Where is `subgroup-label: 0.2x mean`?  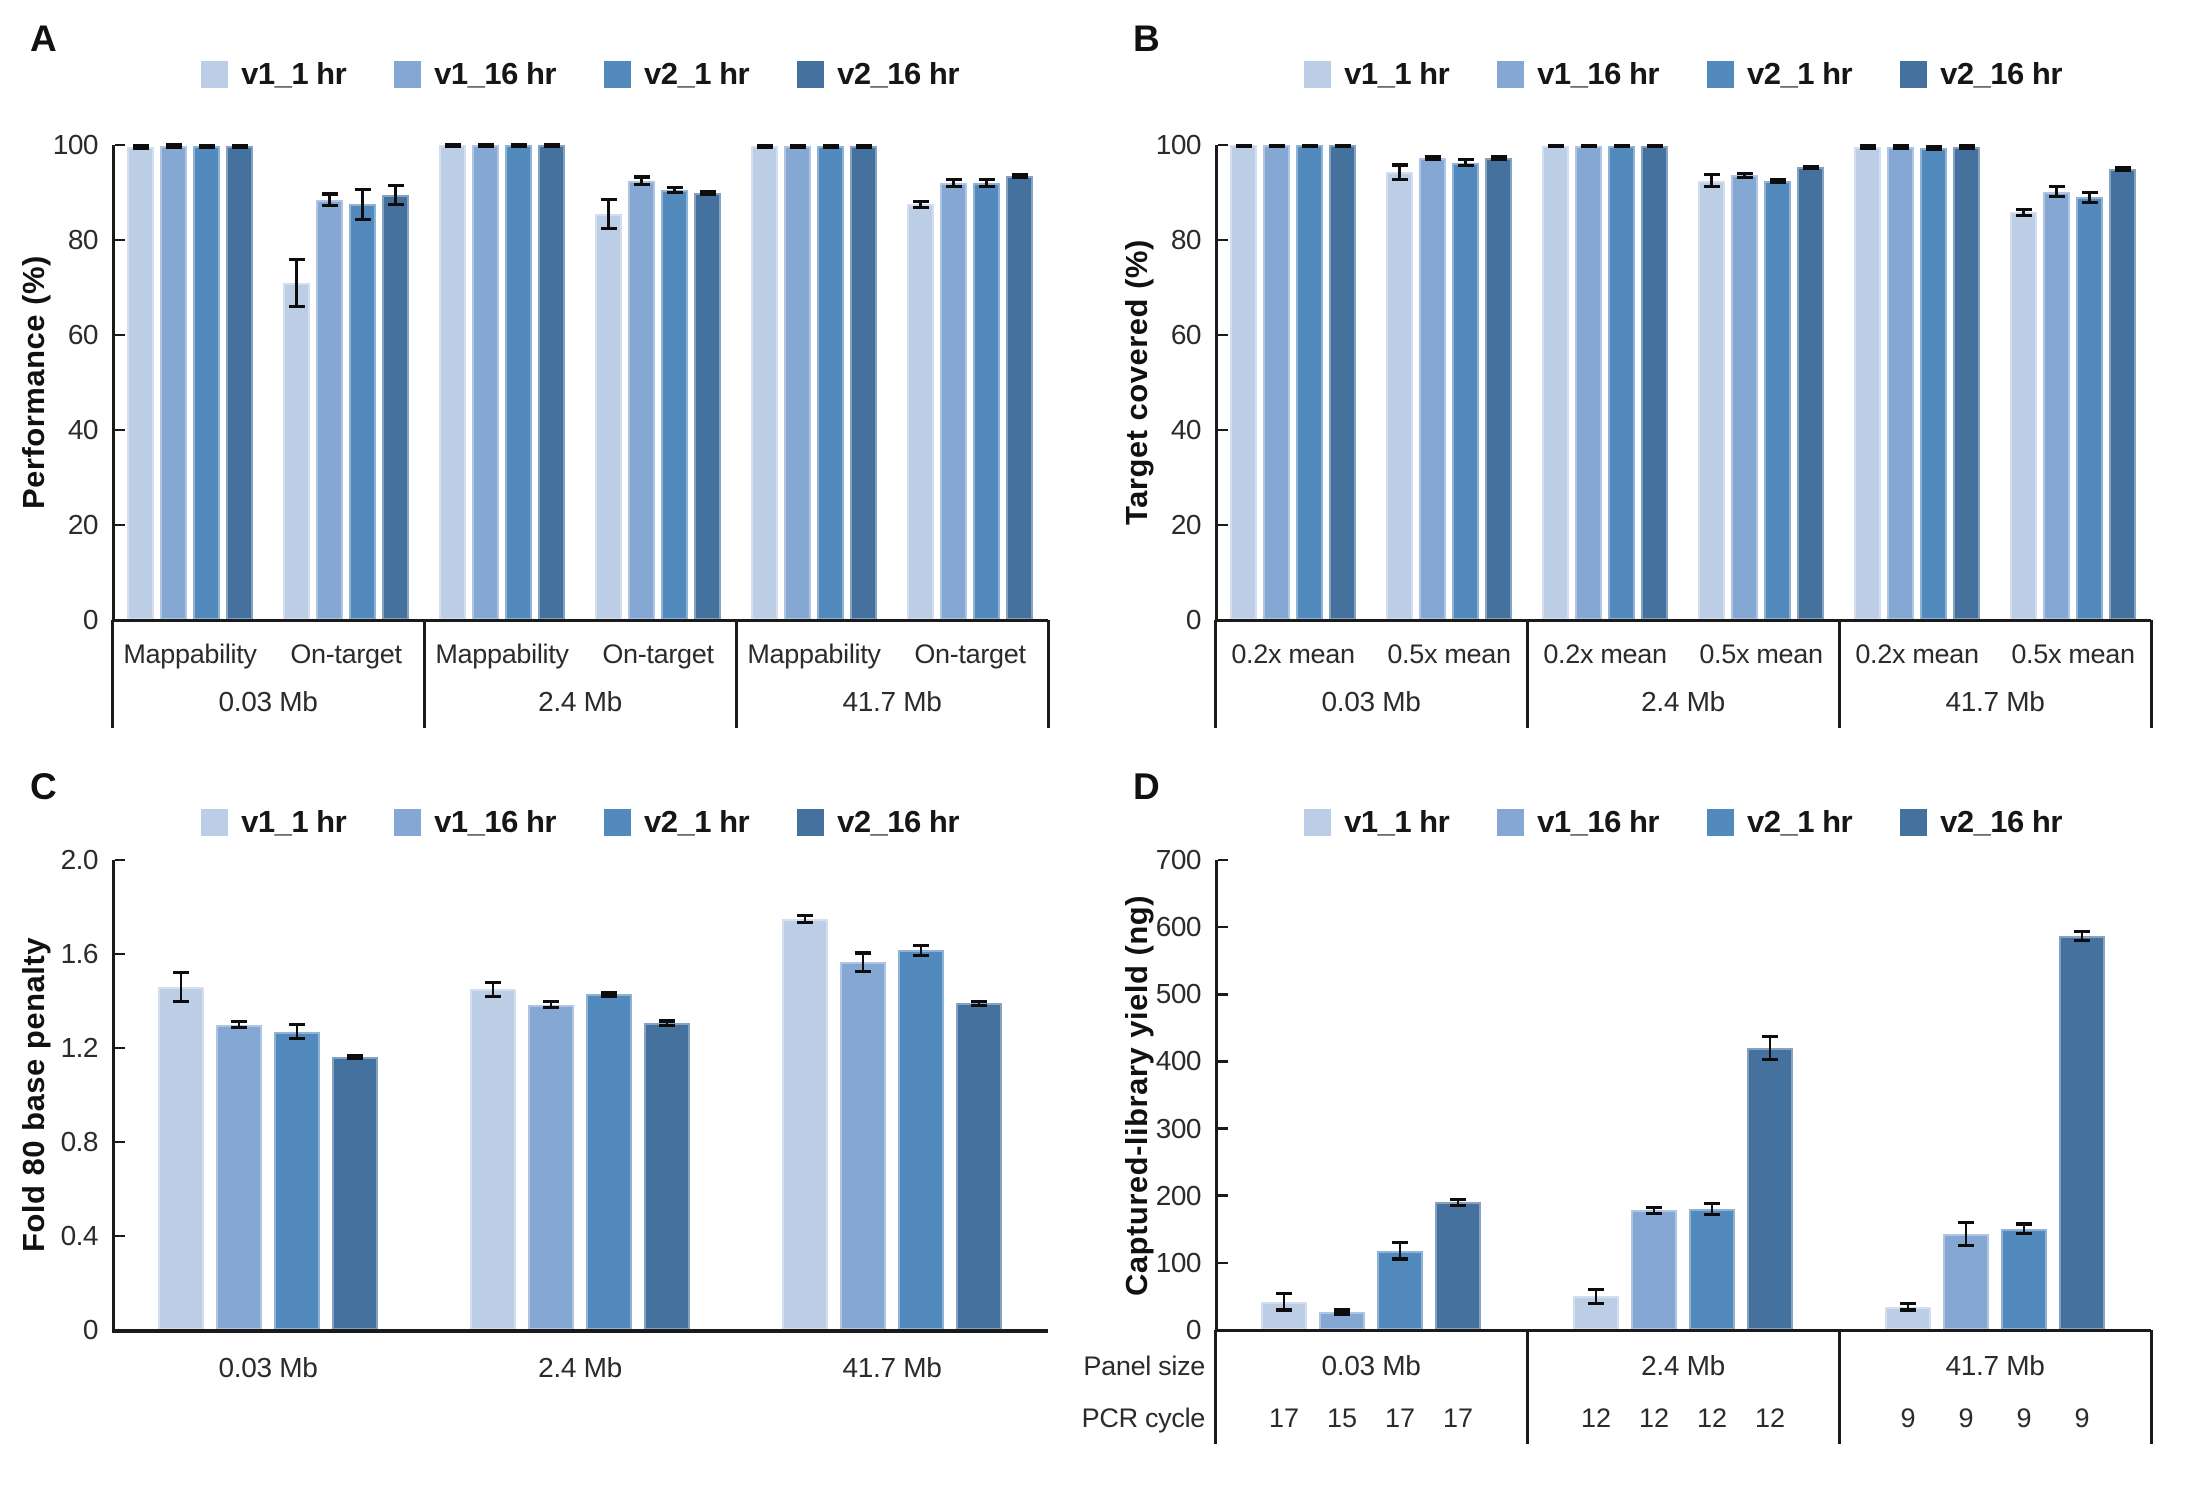 subgroup-label: 0.2x mean is located at coordinates (1917, 654).